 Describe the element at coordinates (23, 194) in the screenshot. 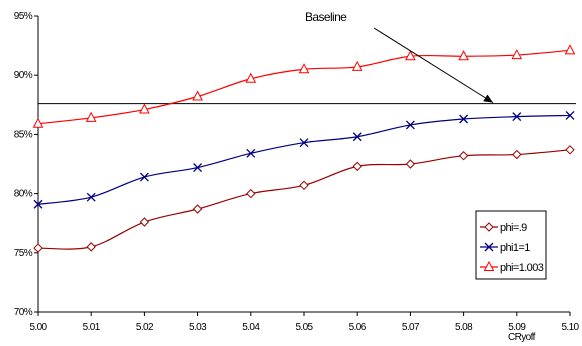

I see `y-tick-label: 80%` at that location.